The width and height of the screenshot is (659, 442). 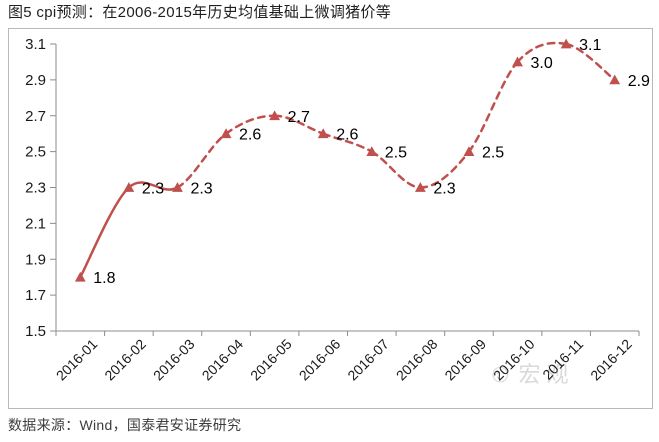 I want to click on data-point-label: 2.9, so click(x=639, y=81).